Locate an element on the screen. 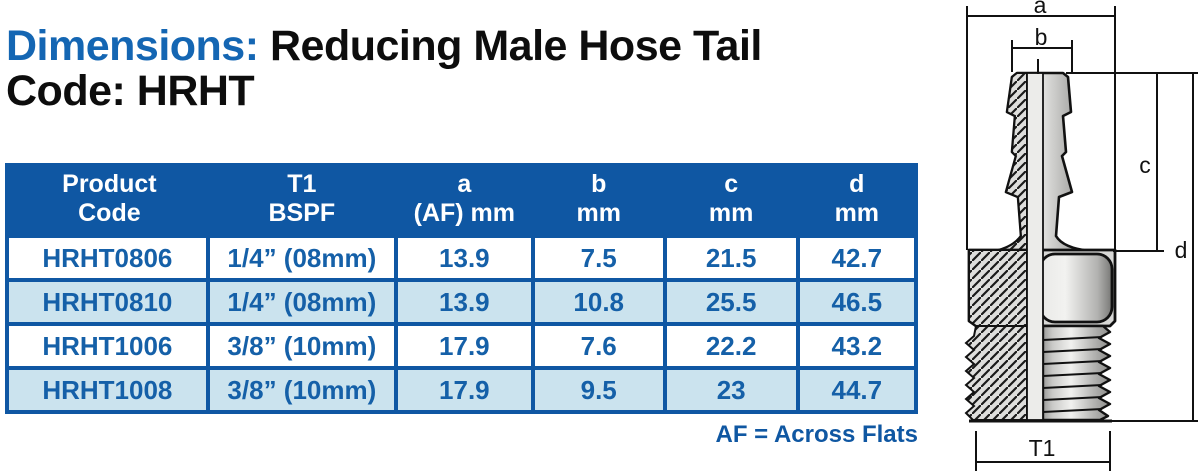  column-header-a-af-mm: a (AF) mm is located at coordinates (464, 198).